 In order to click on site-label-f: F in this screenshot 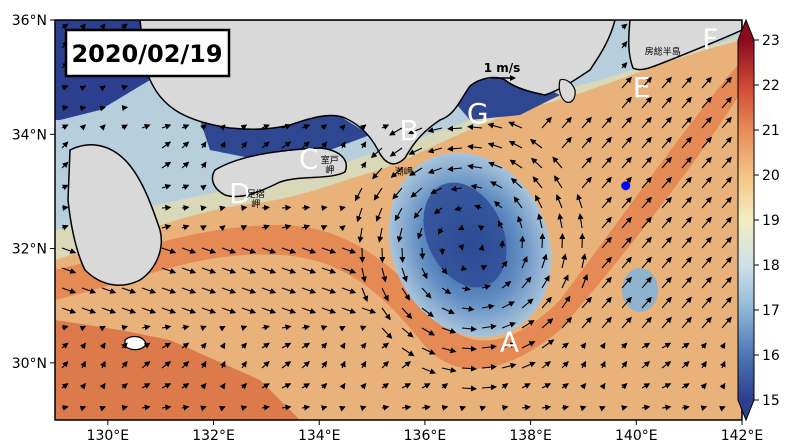, I will do `click(710, 39)`.